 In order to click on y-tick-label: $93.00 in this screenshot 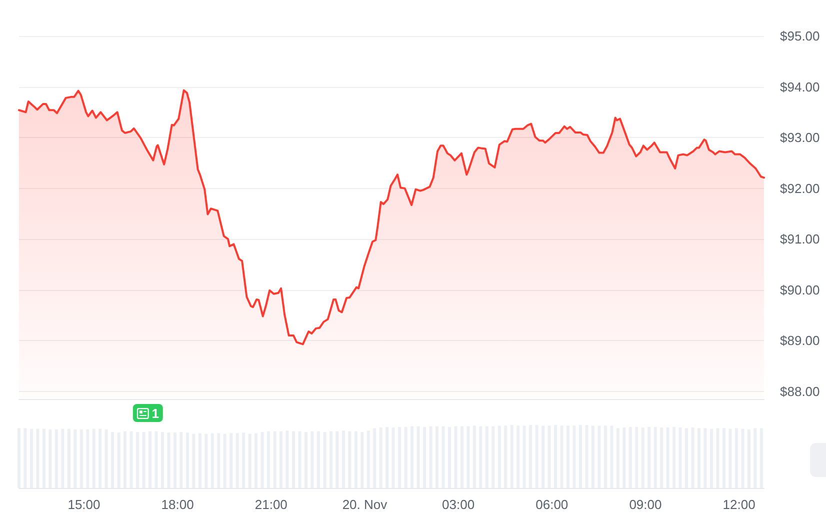, I will do `click(800, 138)`.